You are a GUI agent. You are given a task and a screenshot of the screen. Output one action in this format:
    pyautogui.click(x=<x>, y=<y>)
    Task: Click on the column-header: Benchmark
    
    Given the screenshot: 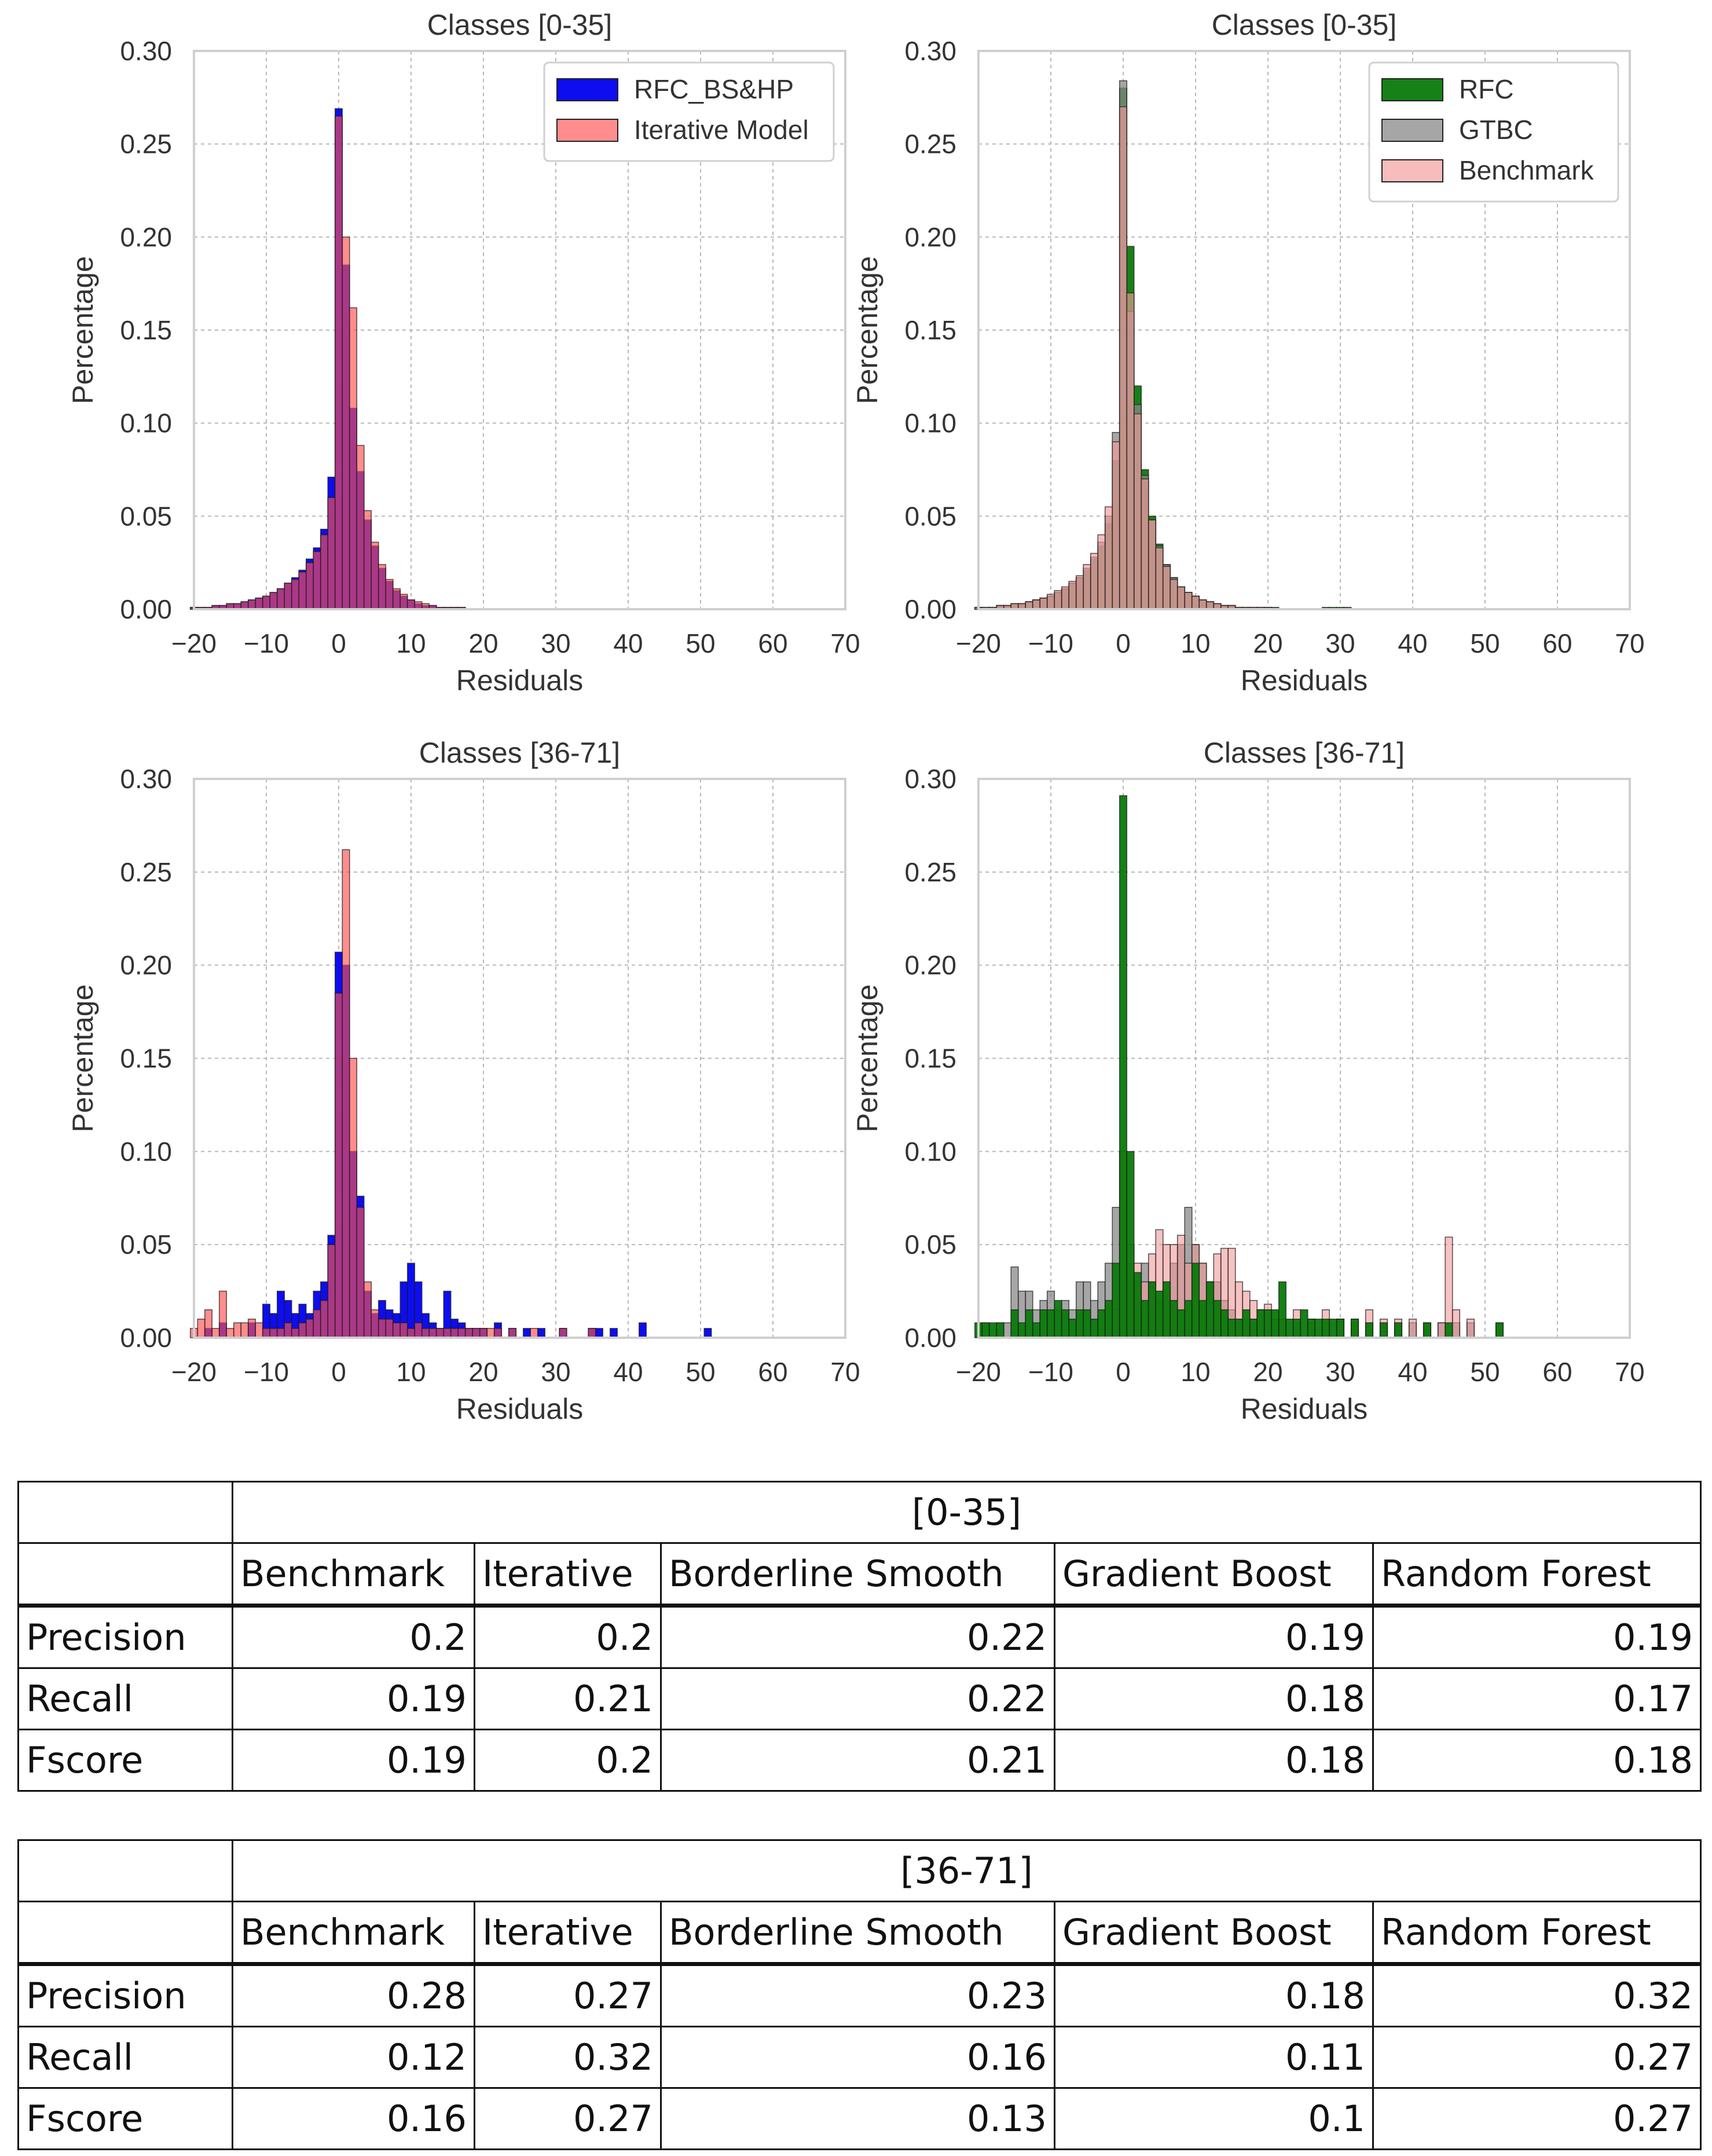 What is the action you would take?
    pyautogui.click(x=353, y=1575)
    